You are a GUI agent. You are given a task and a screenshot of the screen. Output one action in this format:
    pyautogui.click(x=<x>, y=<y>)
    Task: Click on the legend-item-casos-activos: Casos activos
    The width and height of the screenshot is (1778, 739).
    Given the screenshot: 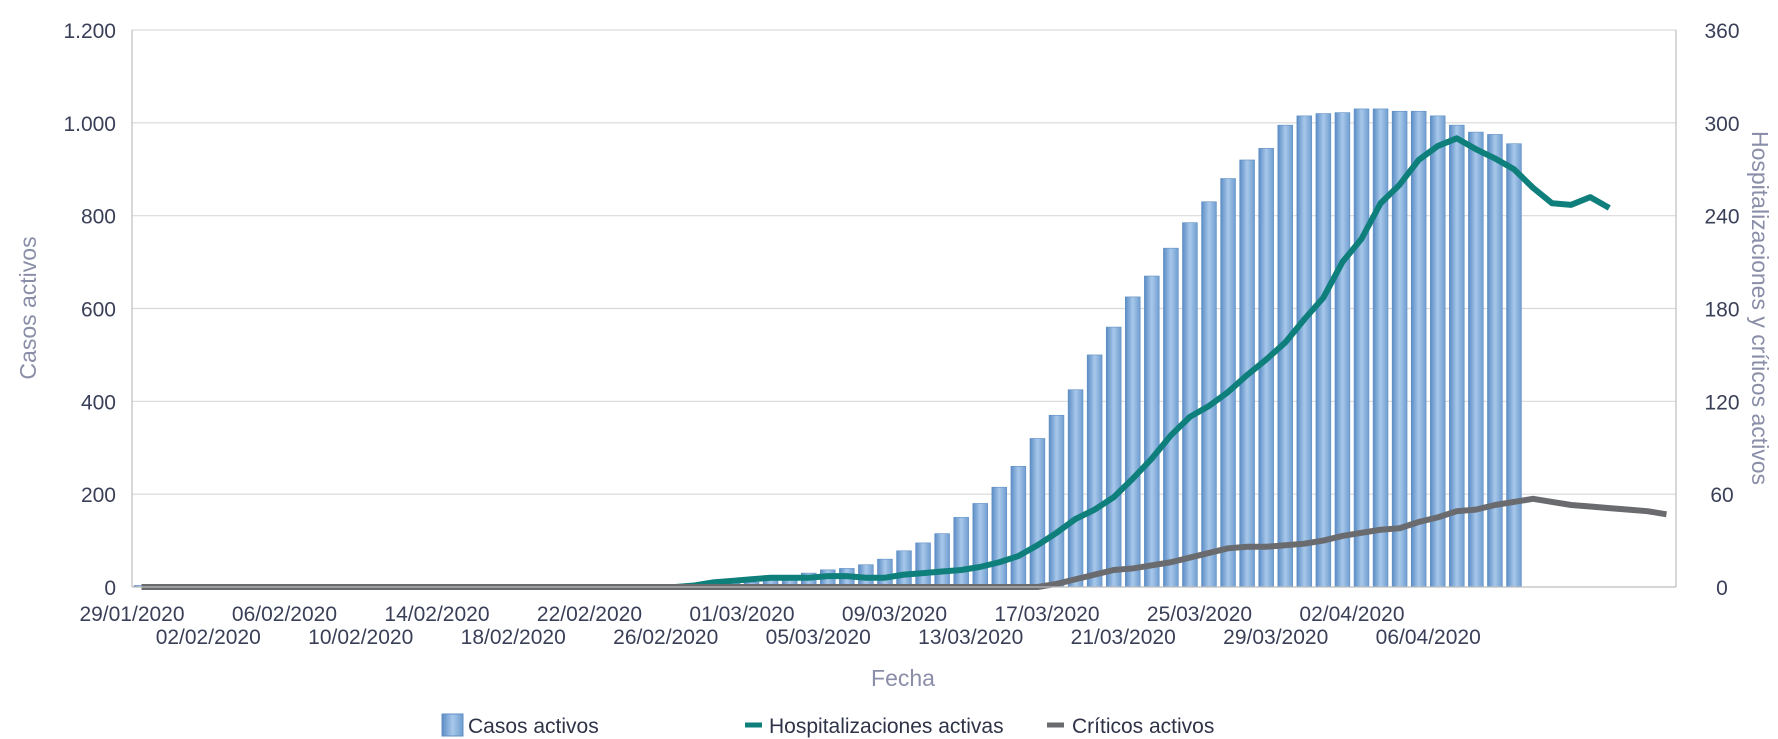 What is the action you would take?
    pyautogui.click(x=520, y=725)
    